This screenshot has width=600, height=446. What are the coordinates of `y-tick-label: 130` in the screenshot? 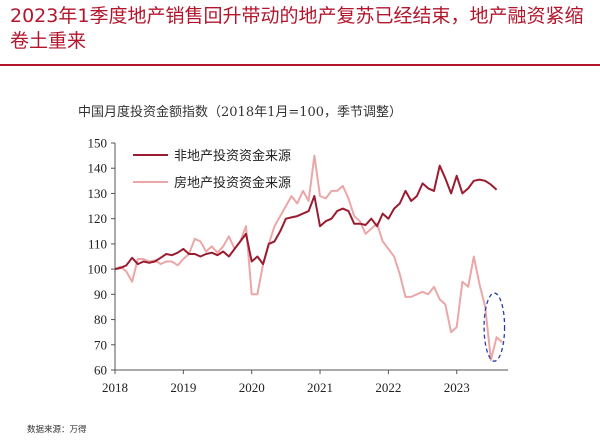 It's located at (98, 193).